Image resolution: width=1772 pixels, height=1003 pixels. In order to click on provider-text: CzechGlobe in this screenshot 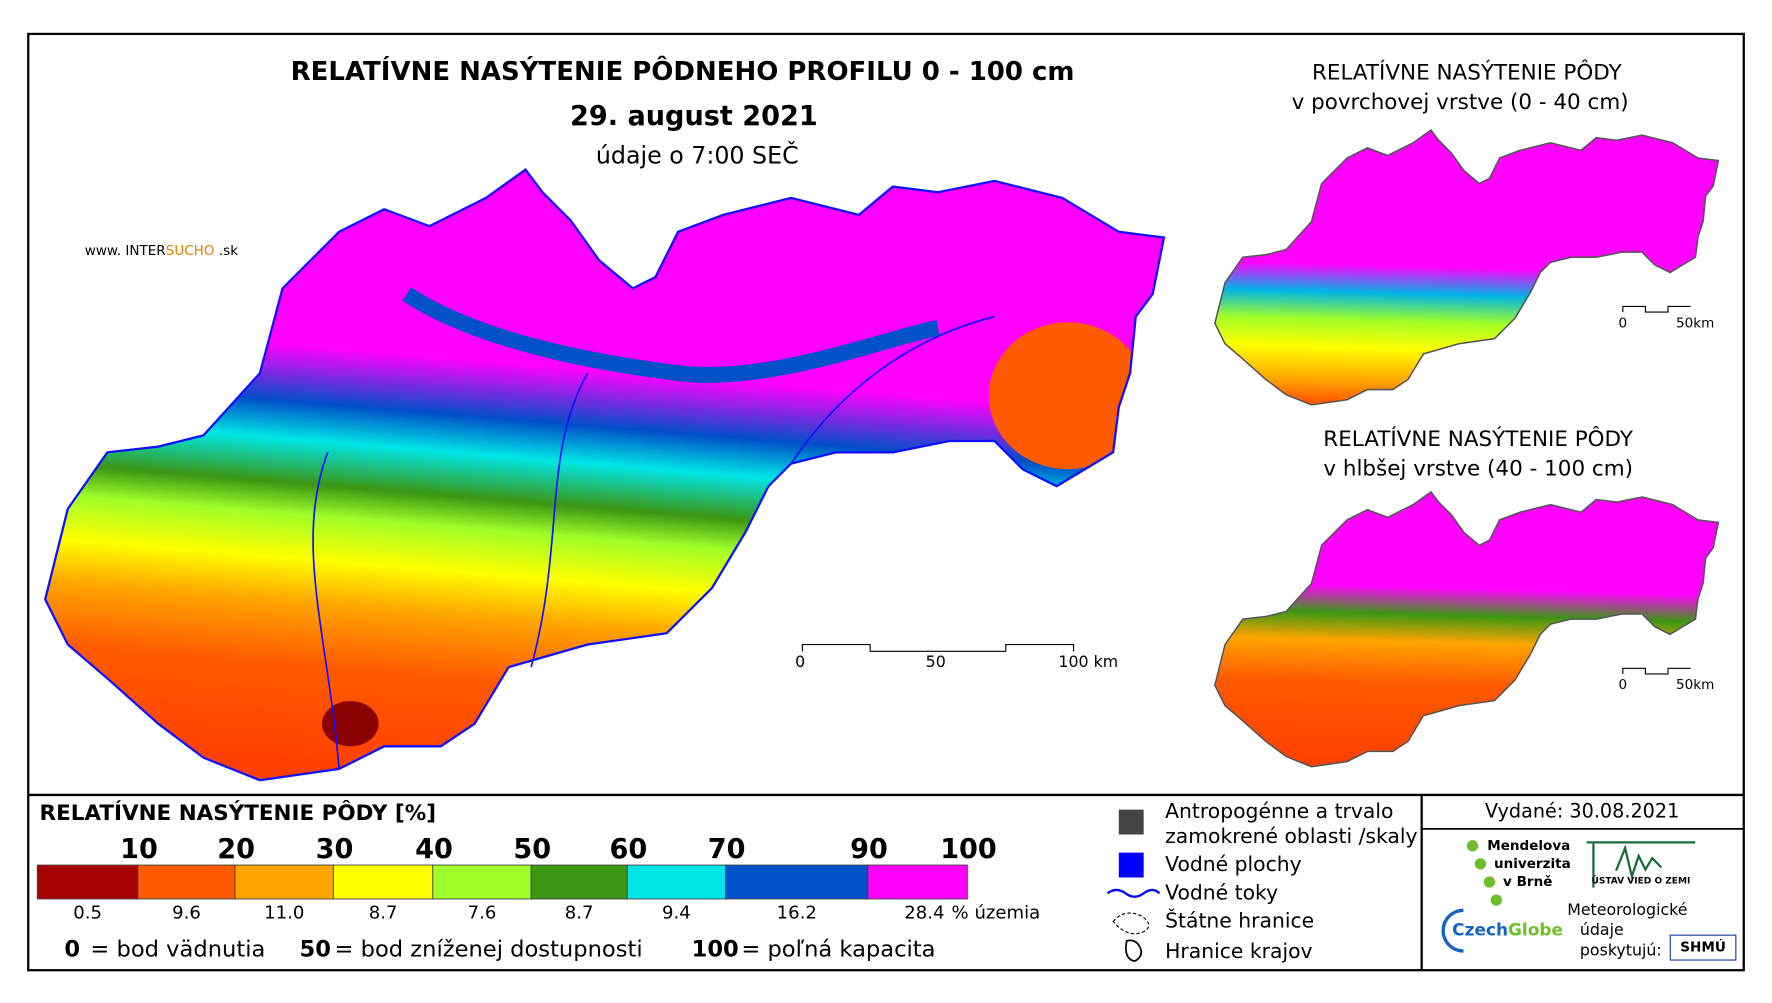, I will do `click(1507, 930)`.